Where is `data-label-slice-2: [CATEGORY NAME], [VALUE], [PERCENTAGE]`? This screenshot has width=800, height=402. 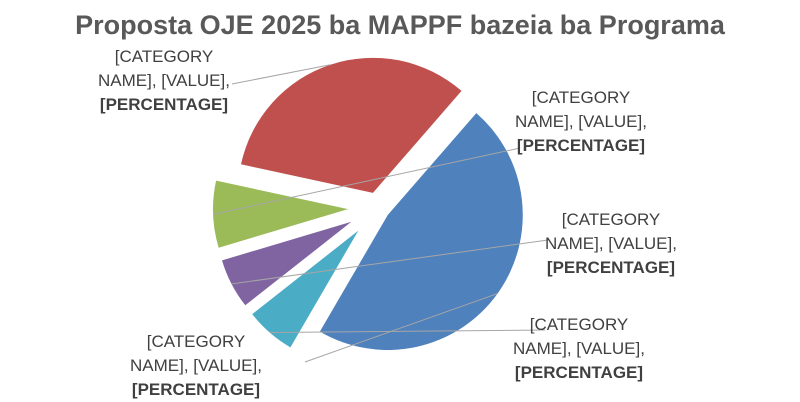 data-label-slice-2: [CATEGORY NAME], [VALUE], [PERCENTAGE] is located at coordinates (611, 244).